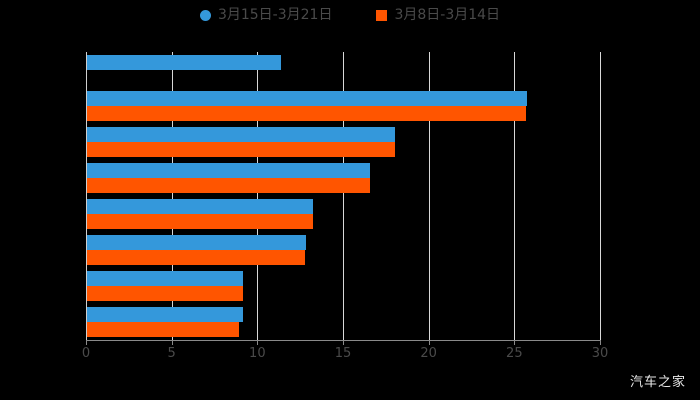 The width and height of the screenshot is (700, 400). I want to click on square-marker-icon, so click(382, 15).